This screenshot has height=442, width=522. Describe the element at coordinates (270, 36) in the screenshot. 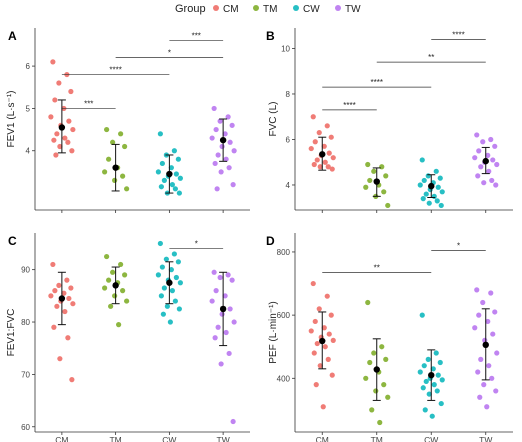

I see `panel-letter: B` at that location.